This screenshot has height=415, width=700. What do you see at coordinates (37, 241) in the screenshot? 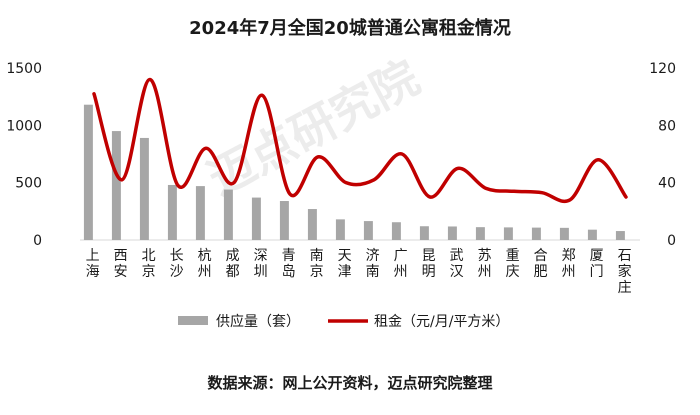
I see `y-left-tick-label: 0` at bounding box center [37, 241].